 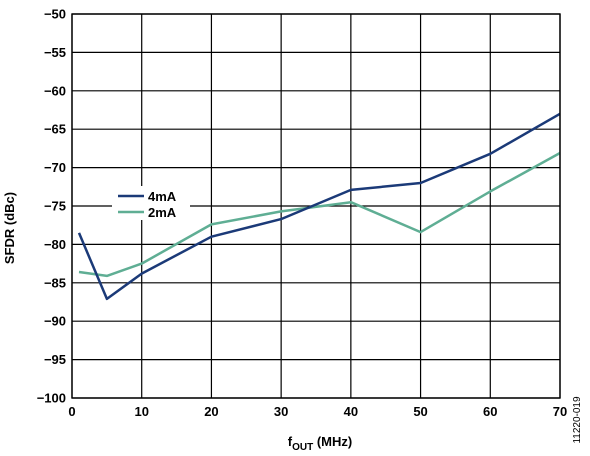 What do you see at coordinates (55, 359) in the screenshot?
I see `y-tick-label: −95` at bounding box center [55, 359].